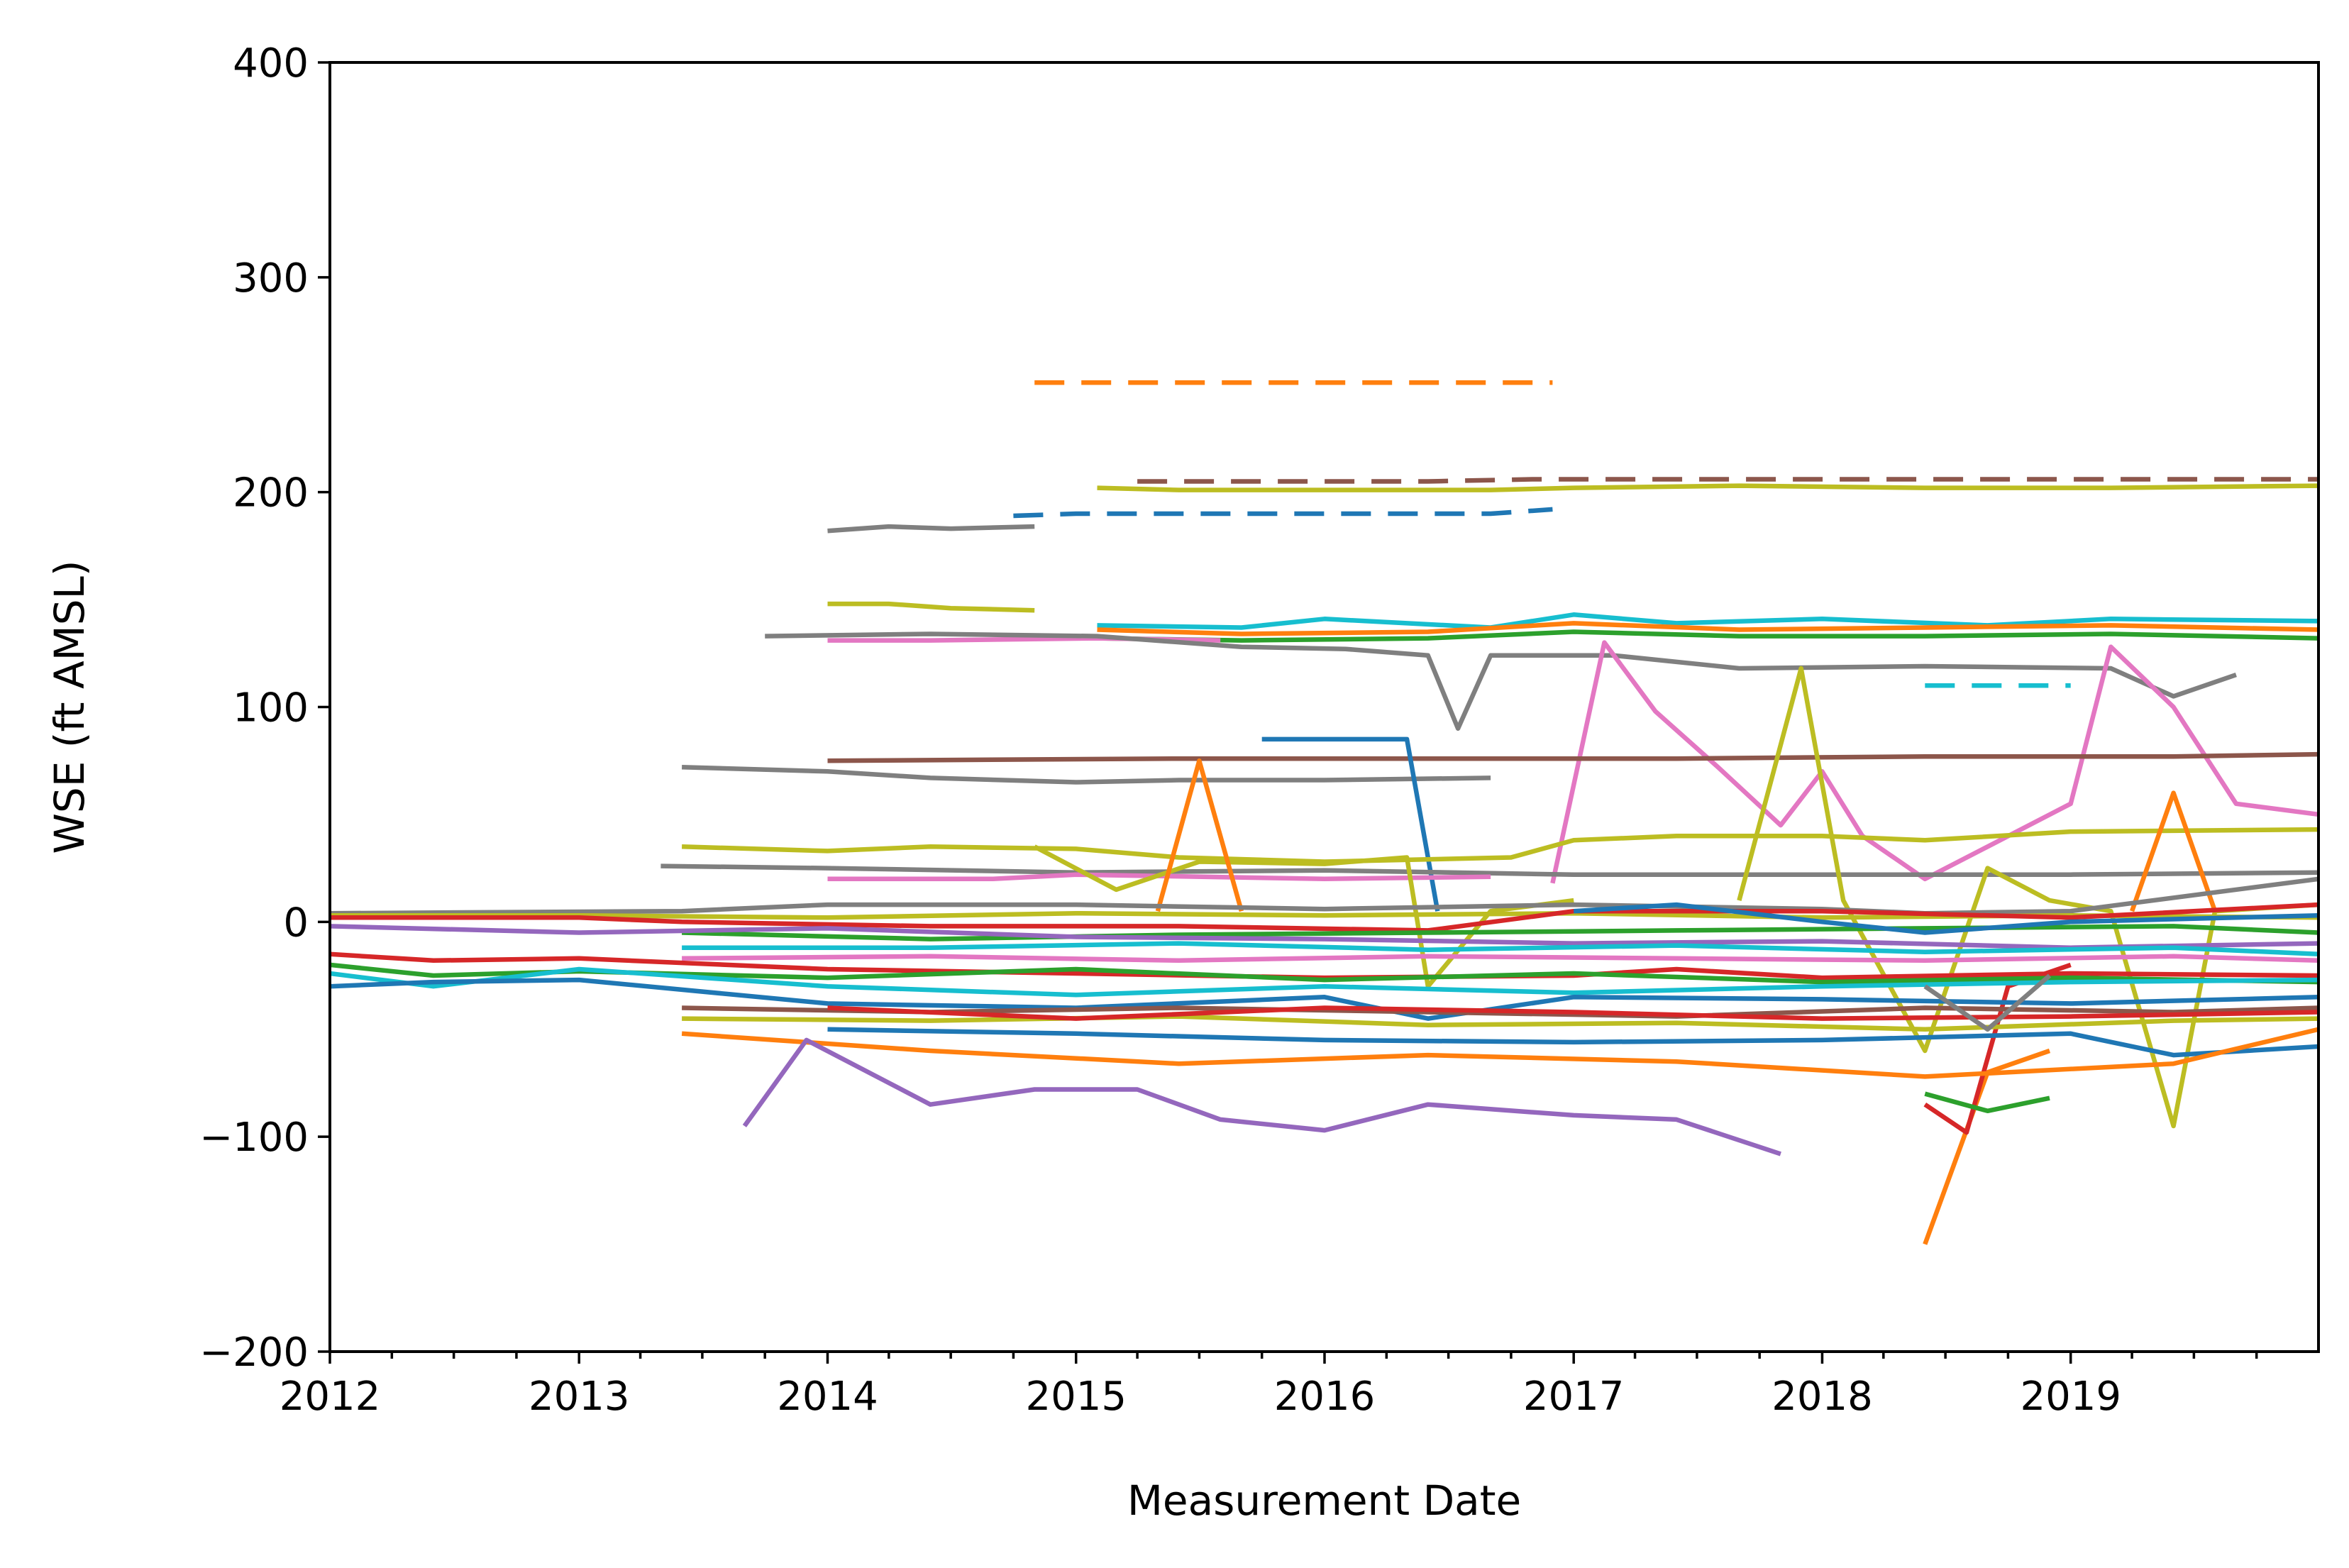 This screenshot has width=2349, height=1568. What do you see at coordinates (254, 1353) in the screenshot?
I see `y-tick-label: −200` at bounding box center [254, 1353].